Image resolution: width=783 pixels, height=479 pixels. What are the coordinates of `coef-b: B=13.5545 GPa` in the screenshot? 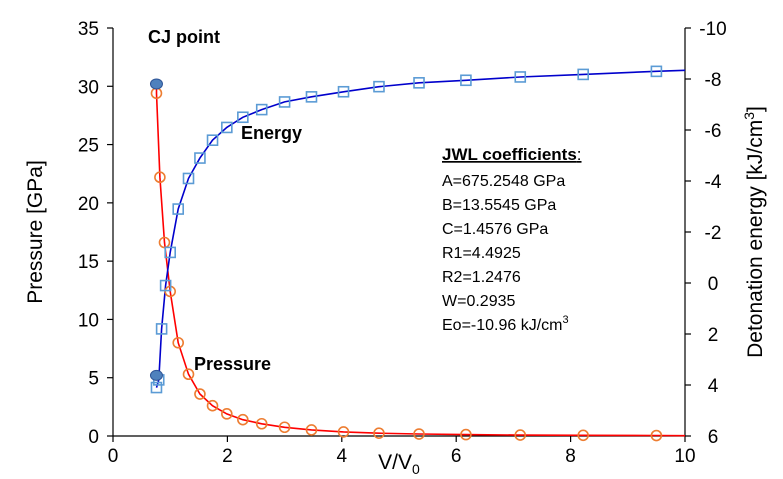 It's located at (499, 205).